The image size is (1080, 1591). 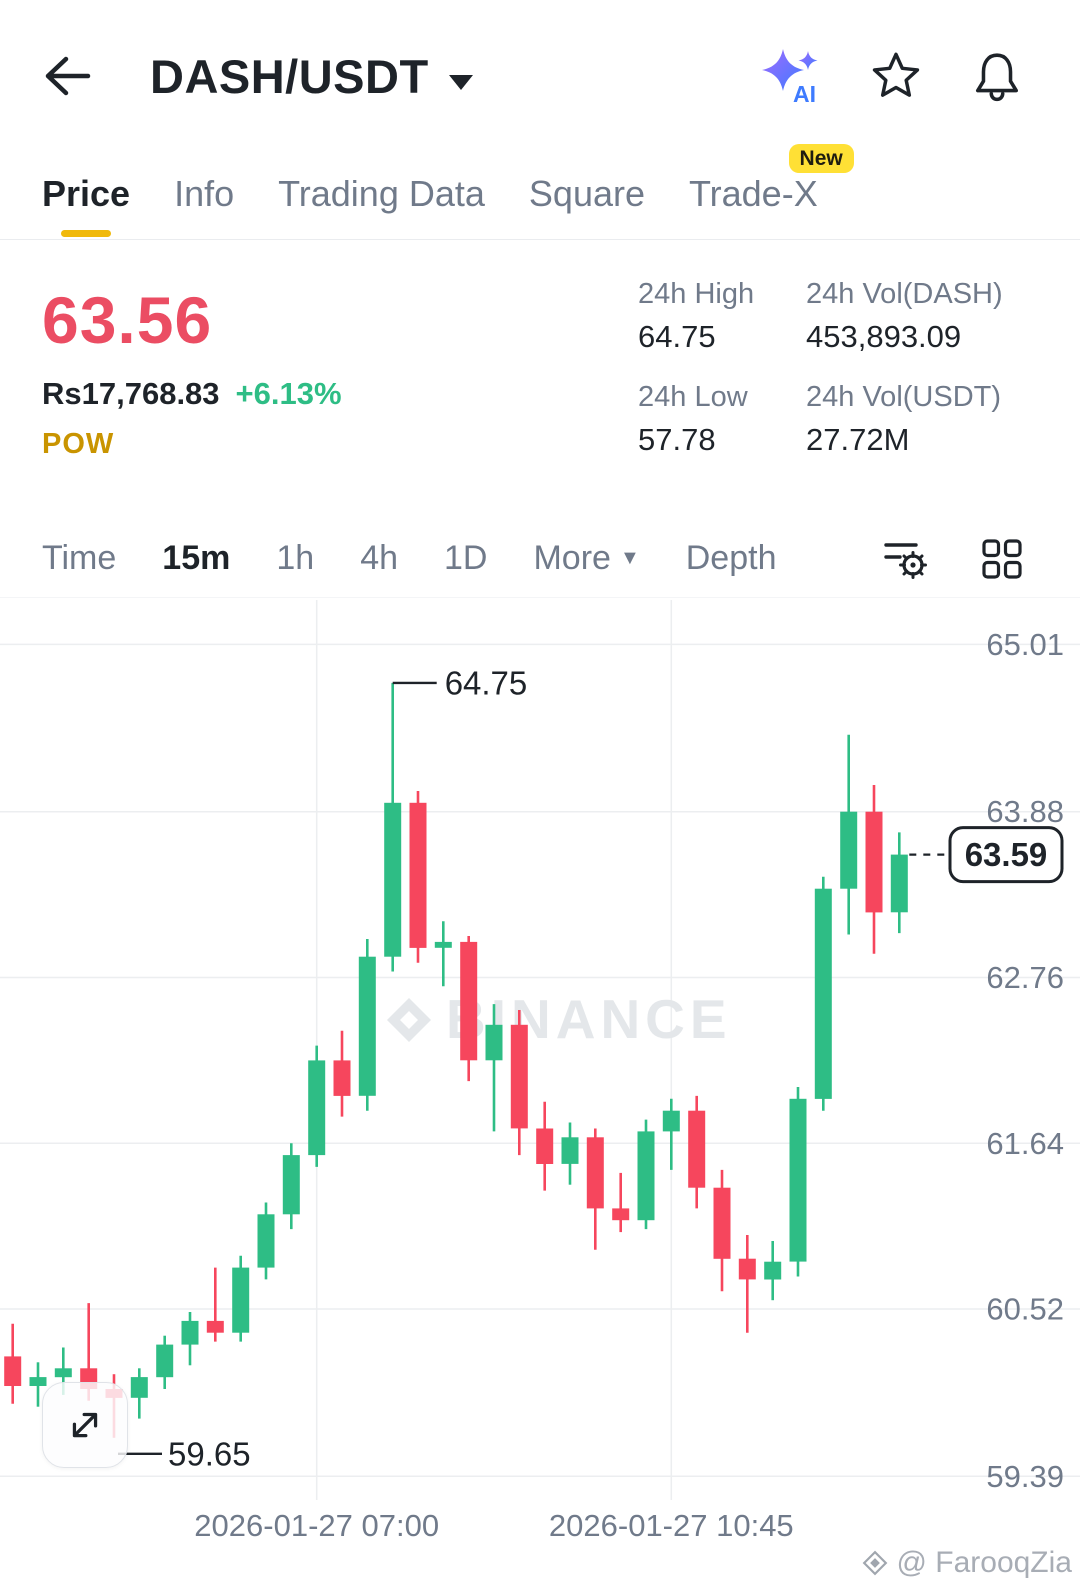 What do you see at coordinates (671, 1525) in the screenshot?
I see `x-axis-label: 2026-01-27 10:45` at bounding box center [671, 1525].